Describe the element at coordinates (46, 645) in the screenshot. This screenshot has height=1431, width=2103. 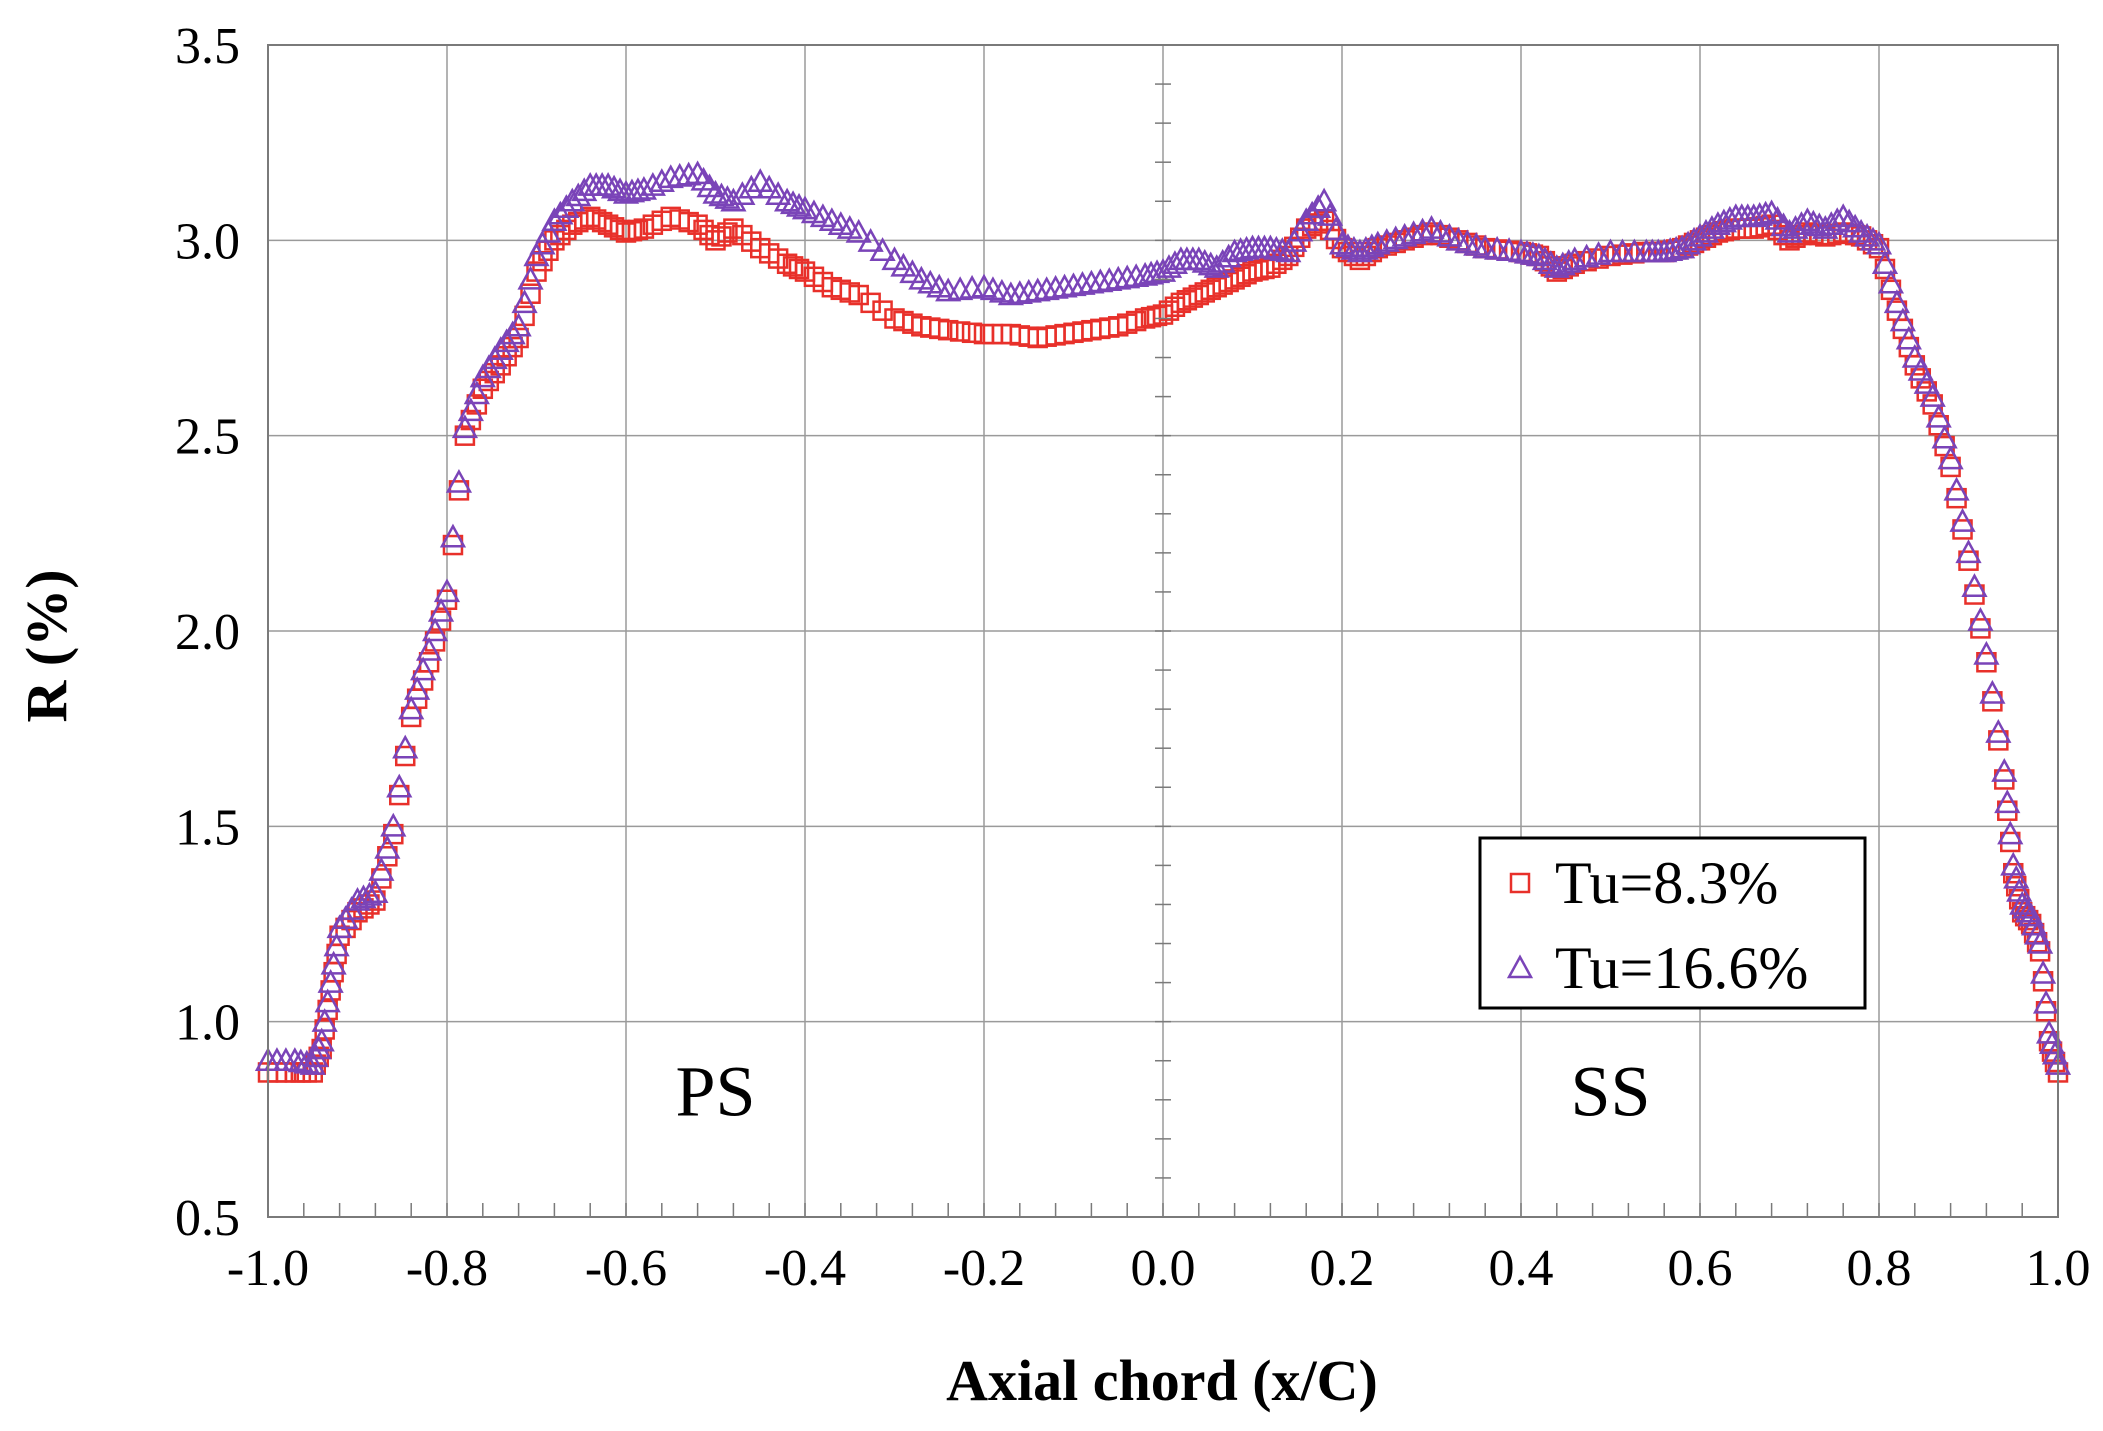
I see `y-axis-title: R (%)` at that location.